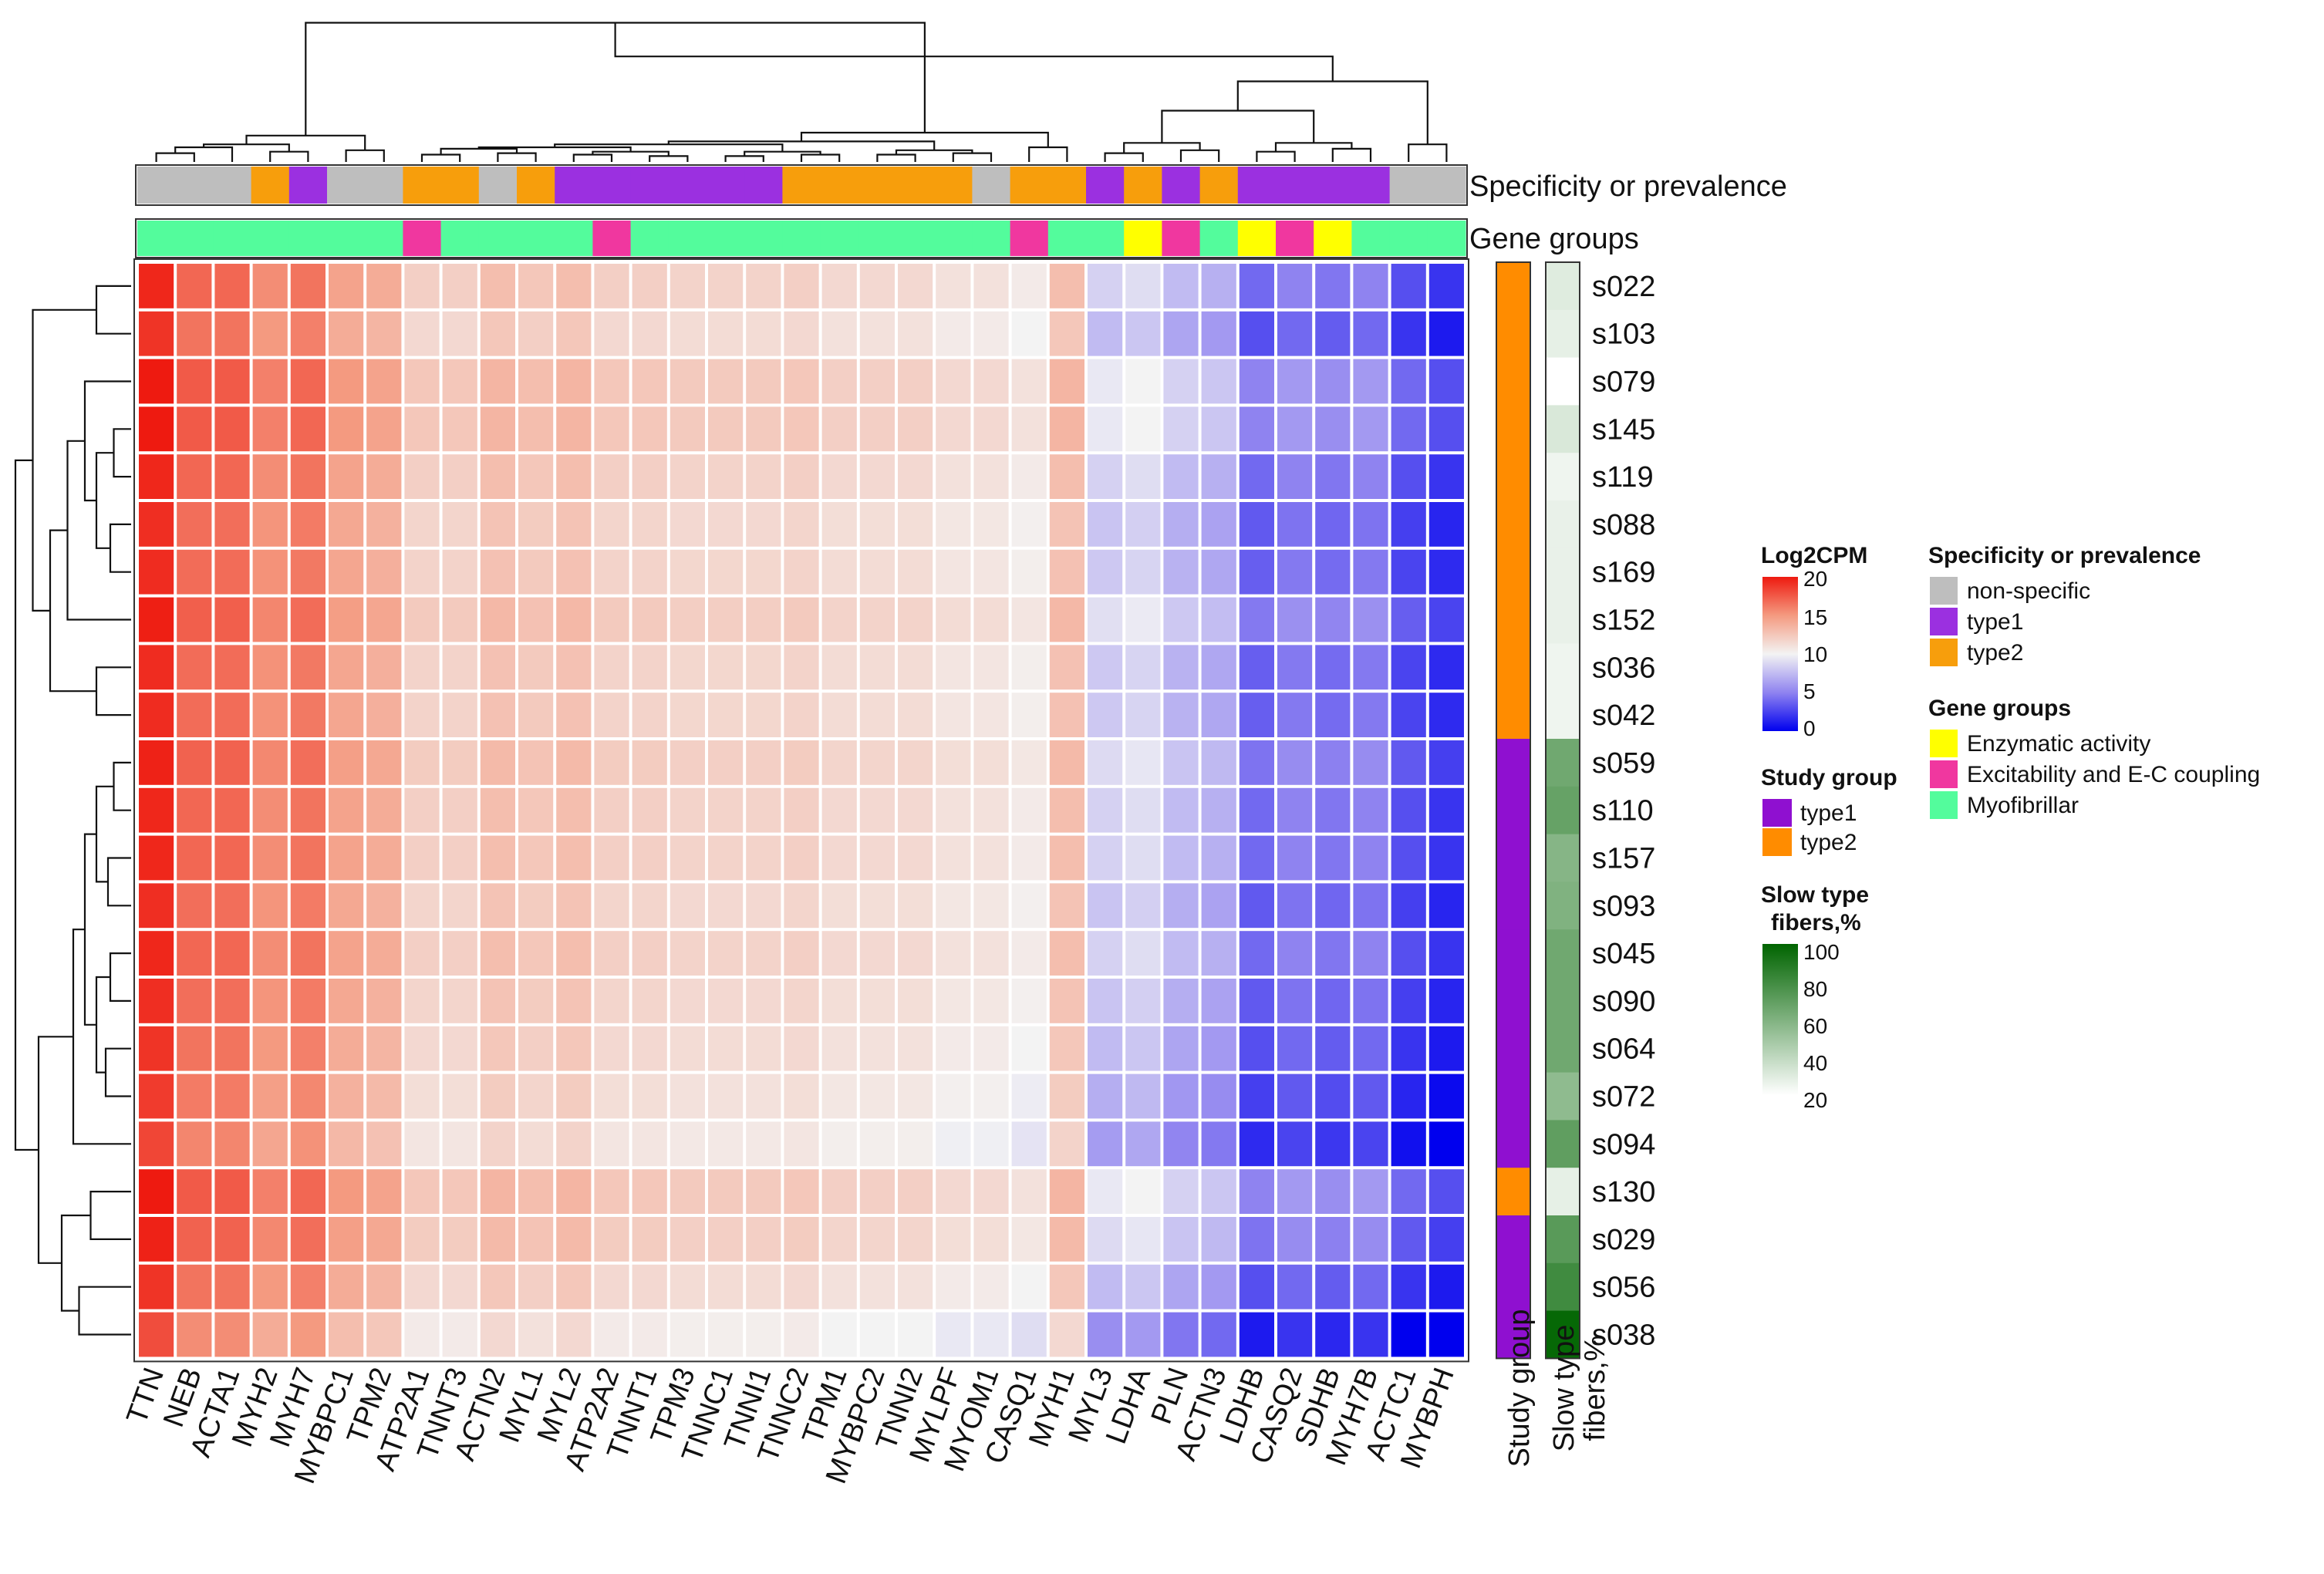  What do you see at coordinates (2028, 591) in the screenshot?
I see `specificity-label-non-specific: non-specific` at bounding box center [2028, 591].